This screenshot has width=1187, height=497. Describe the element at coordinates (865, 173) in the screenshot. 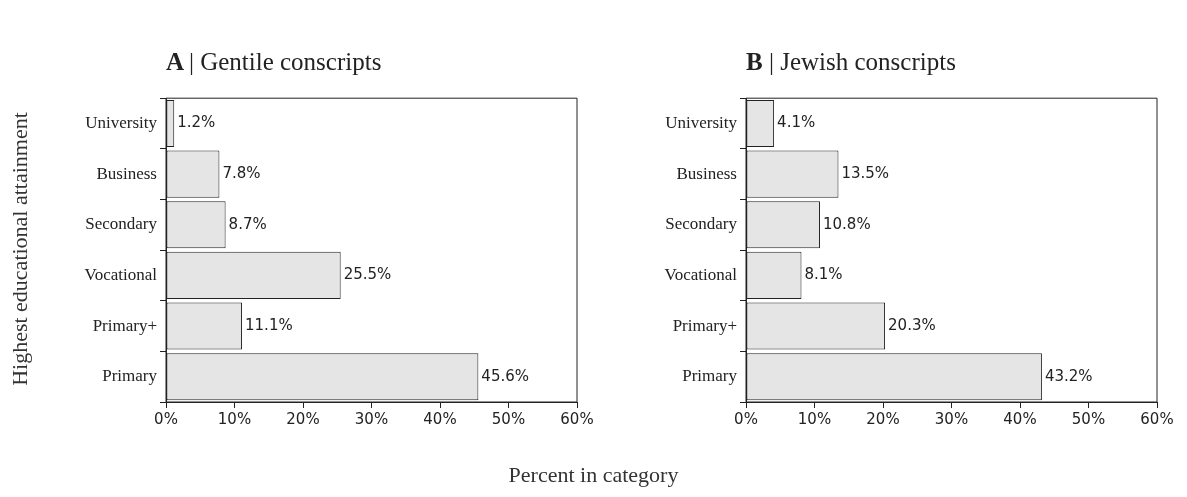

I see `data-label: 13.5%` at that location.